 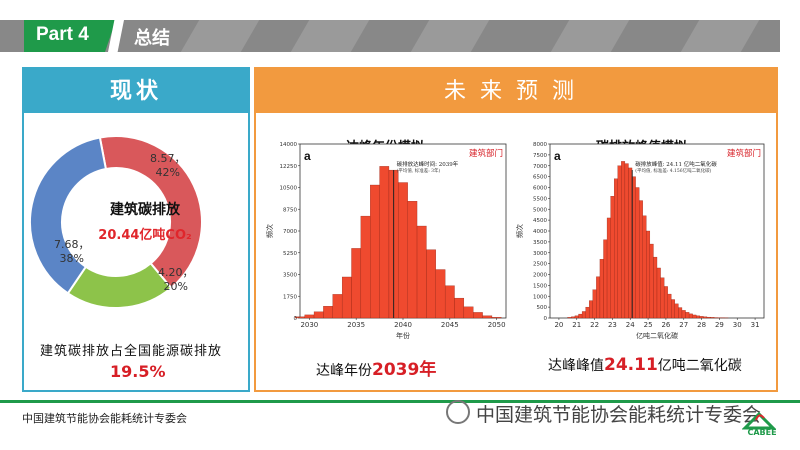 I want to click on y-tick-label: 2500, so click(x=540, y=265).